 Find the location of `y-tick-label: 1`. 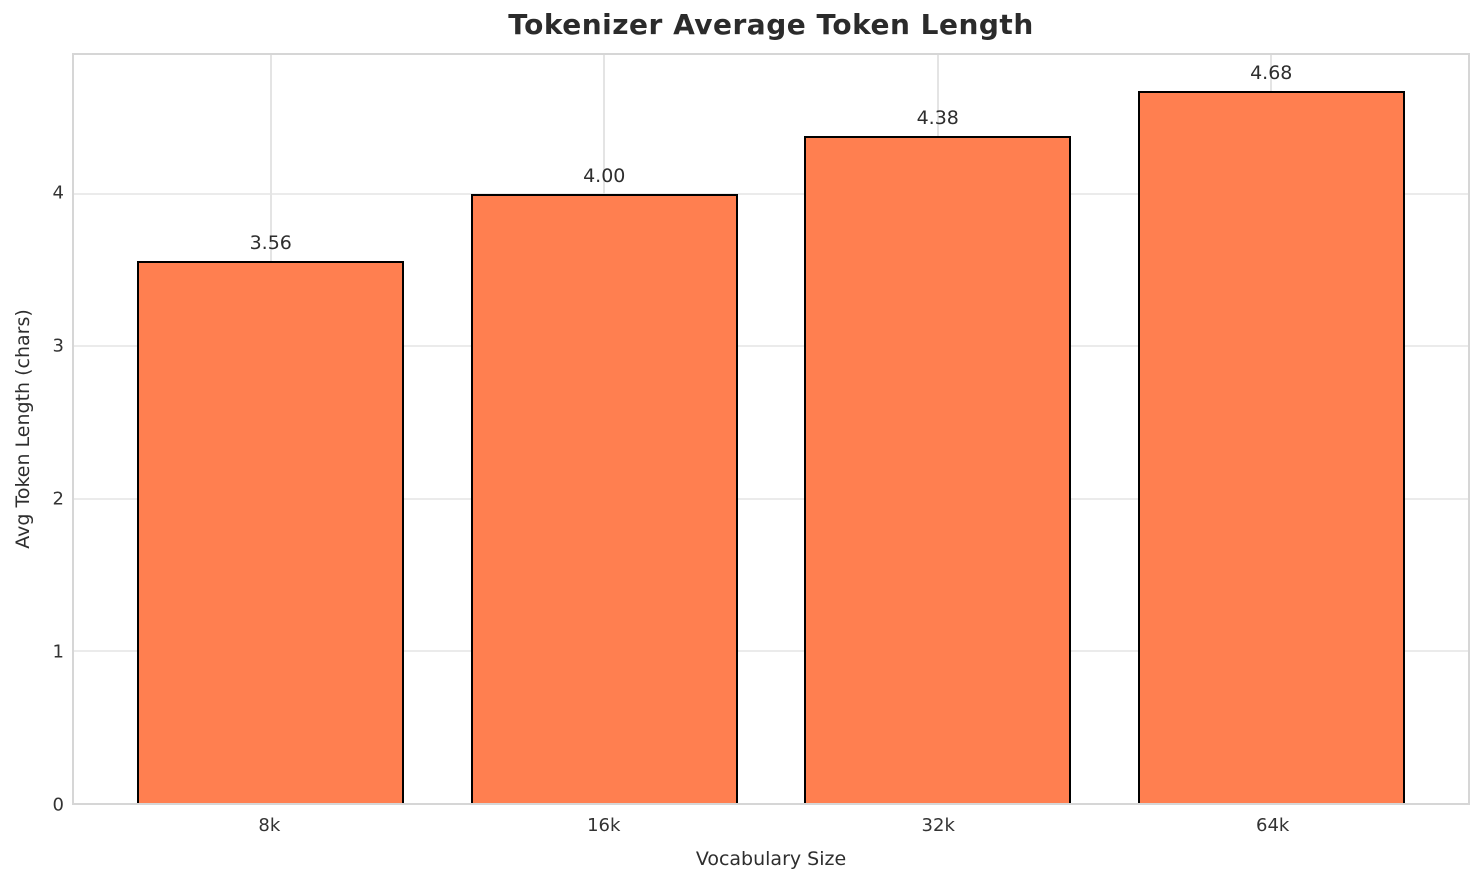

y-tick-label: 1 is located at coordinates (58, 652).